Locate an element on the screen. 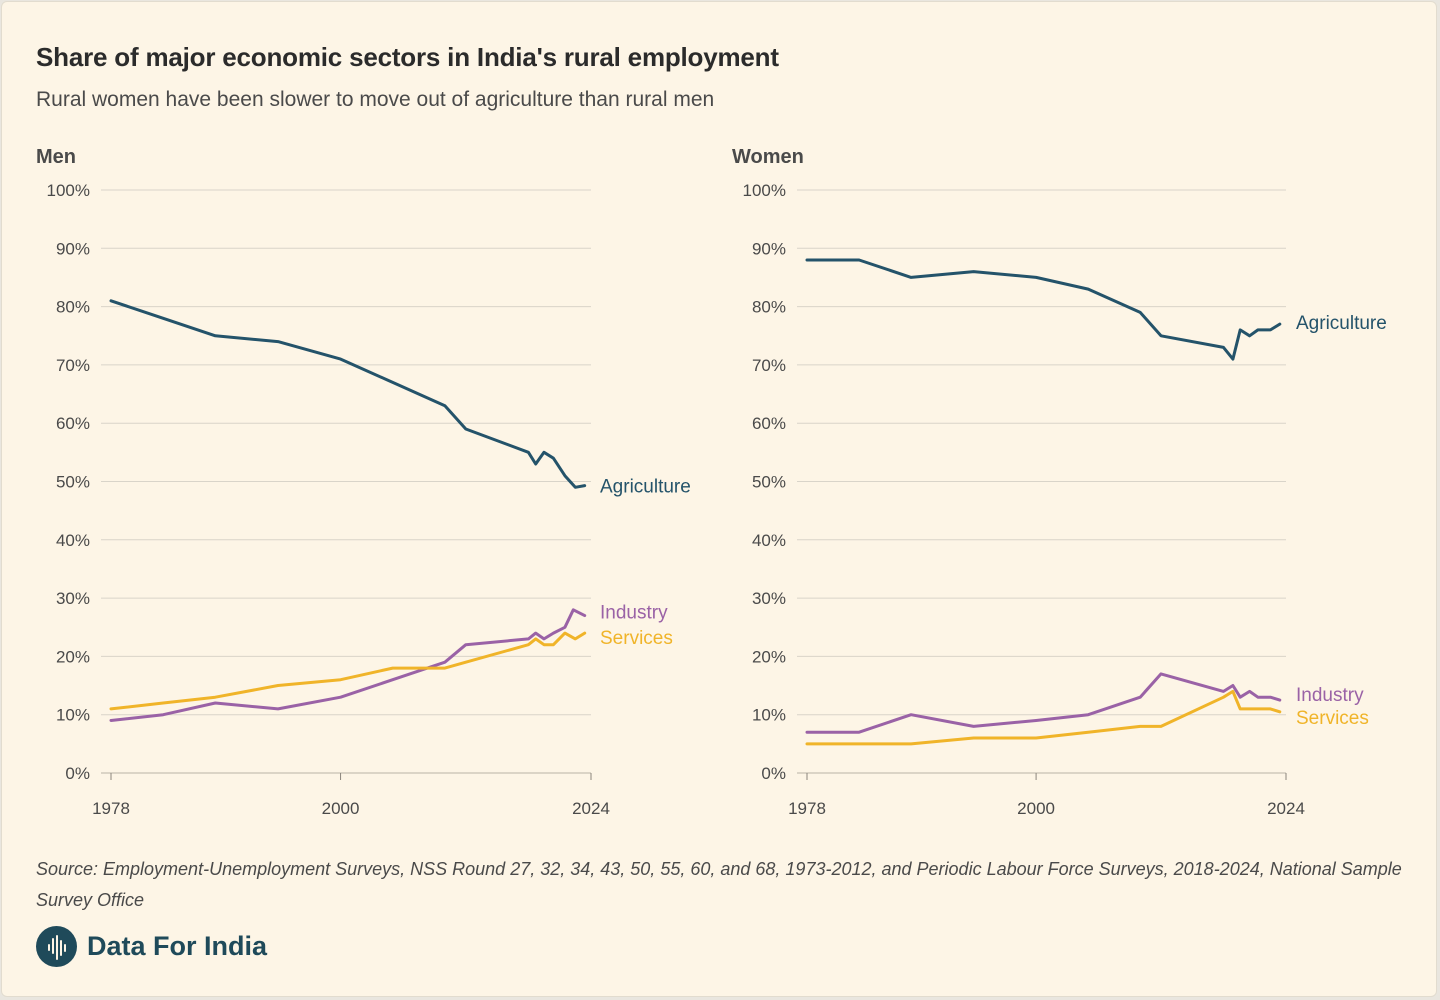  women-y-tick-label-30: 30% is located at coordinates (769, 598).